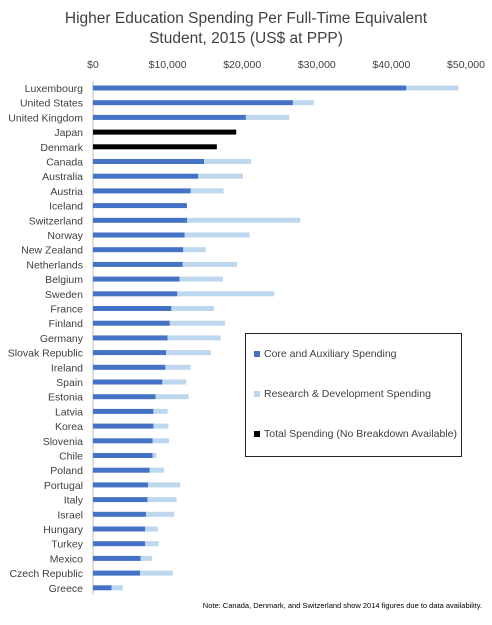 This screenshot has height=625, width=492. I want to click on category-label: Mexico, so click(66, 559).